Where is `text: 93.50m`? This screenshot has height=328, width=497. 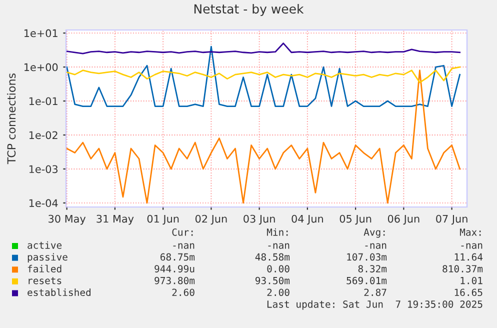 text: 93.50m is located at coordinates (272, 280).